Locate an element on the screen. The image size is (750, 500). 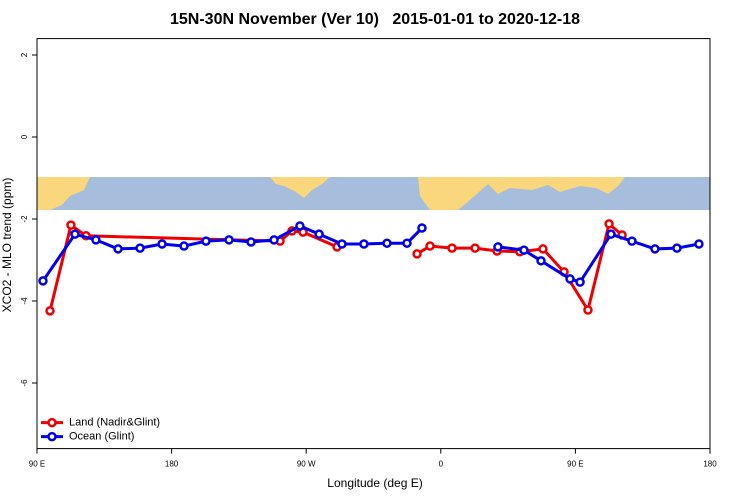
y-tick-label: 2 is located at coordinates (24, 54).